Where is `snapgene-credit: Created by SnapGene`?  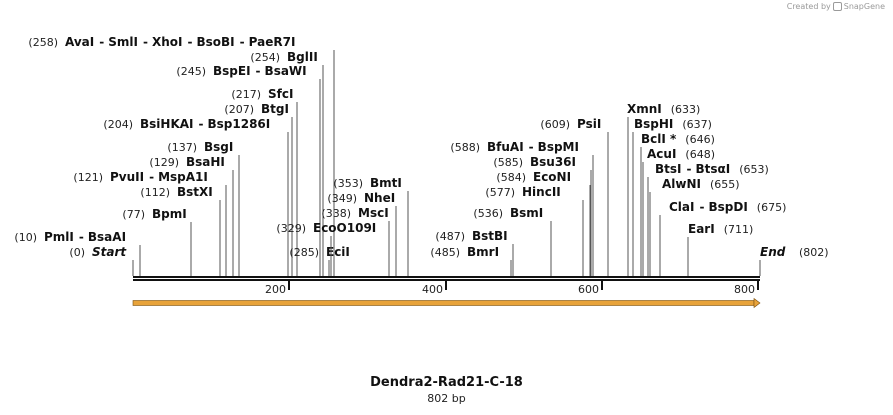 snapgene-credit: Created by SnapGene is located at coordinates (836, 6).